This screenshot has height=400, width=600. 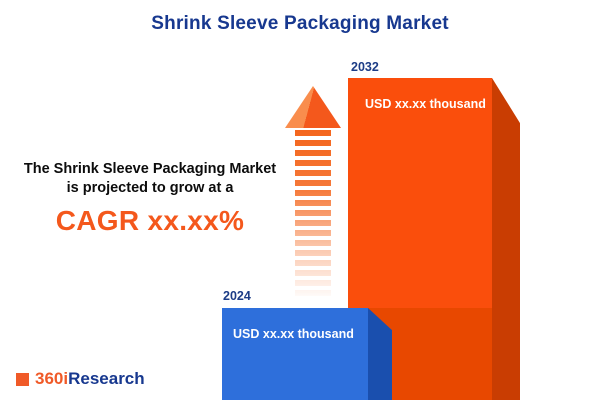 I want to click on logo: 360i Research, so click(x=80, y=379).